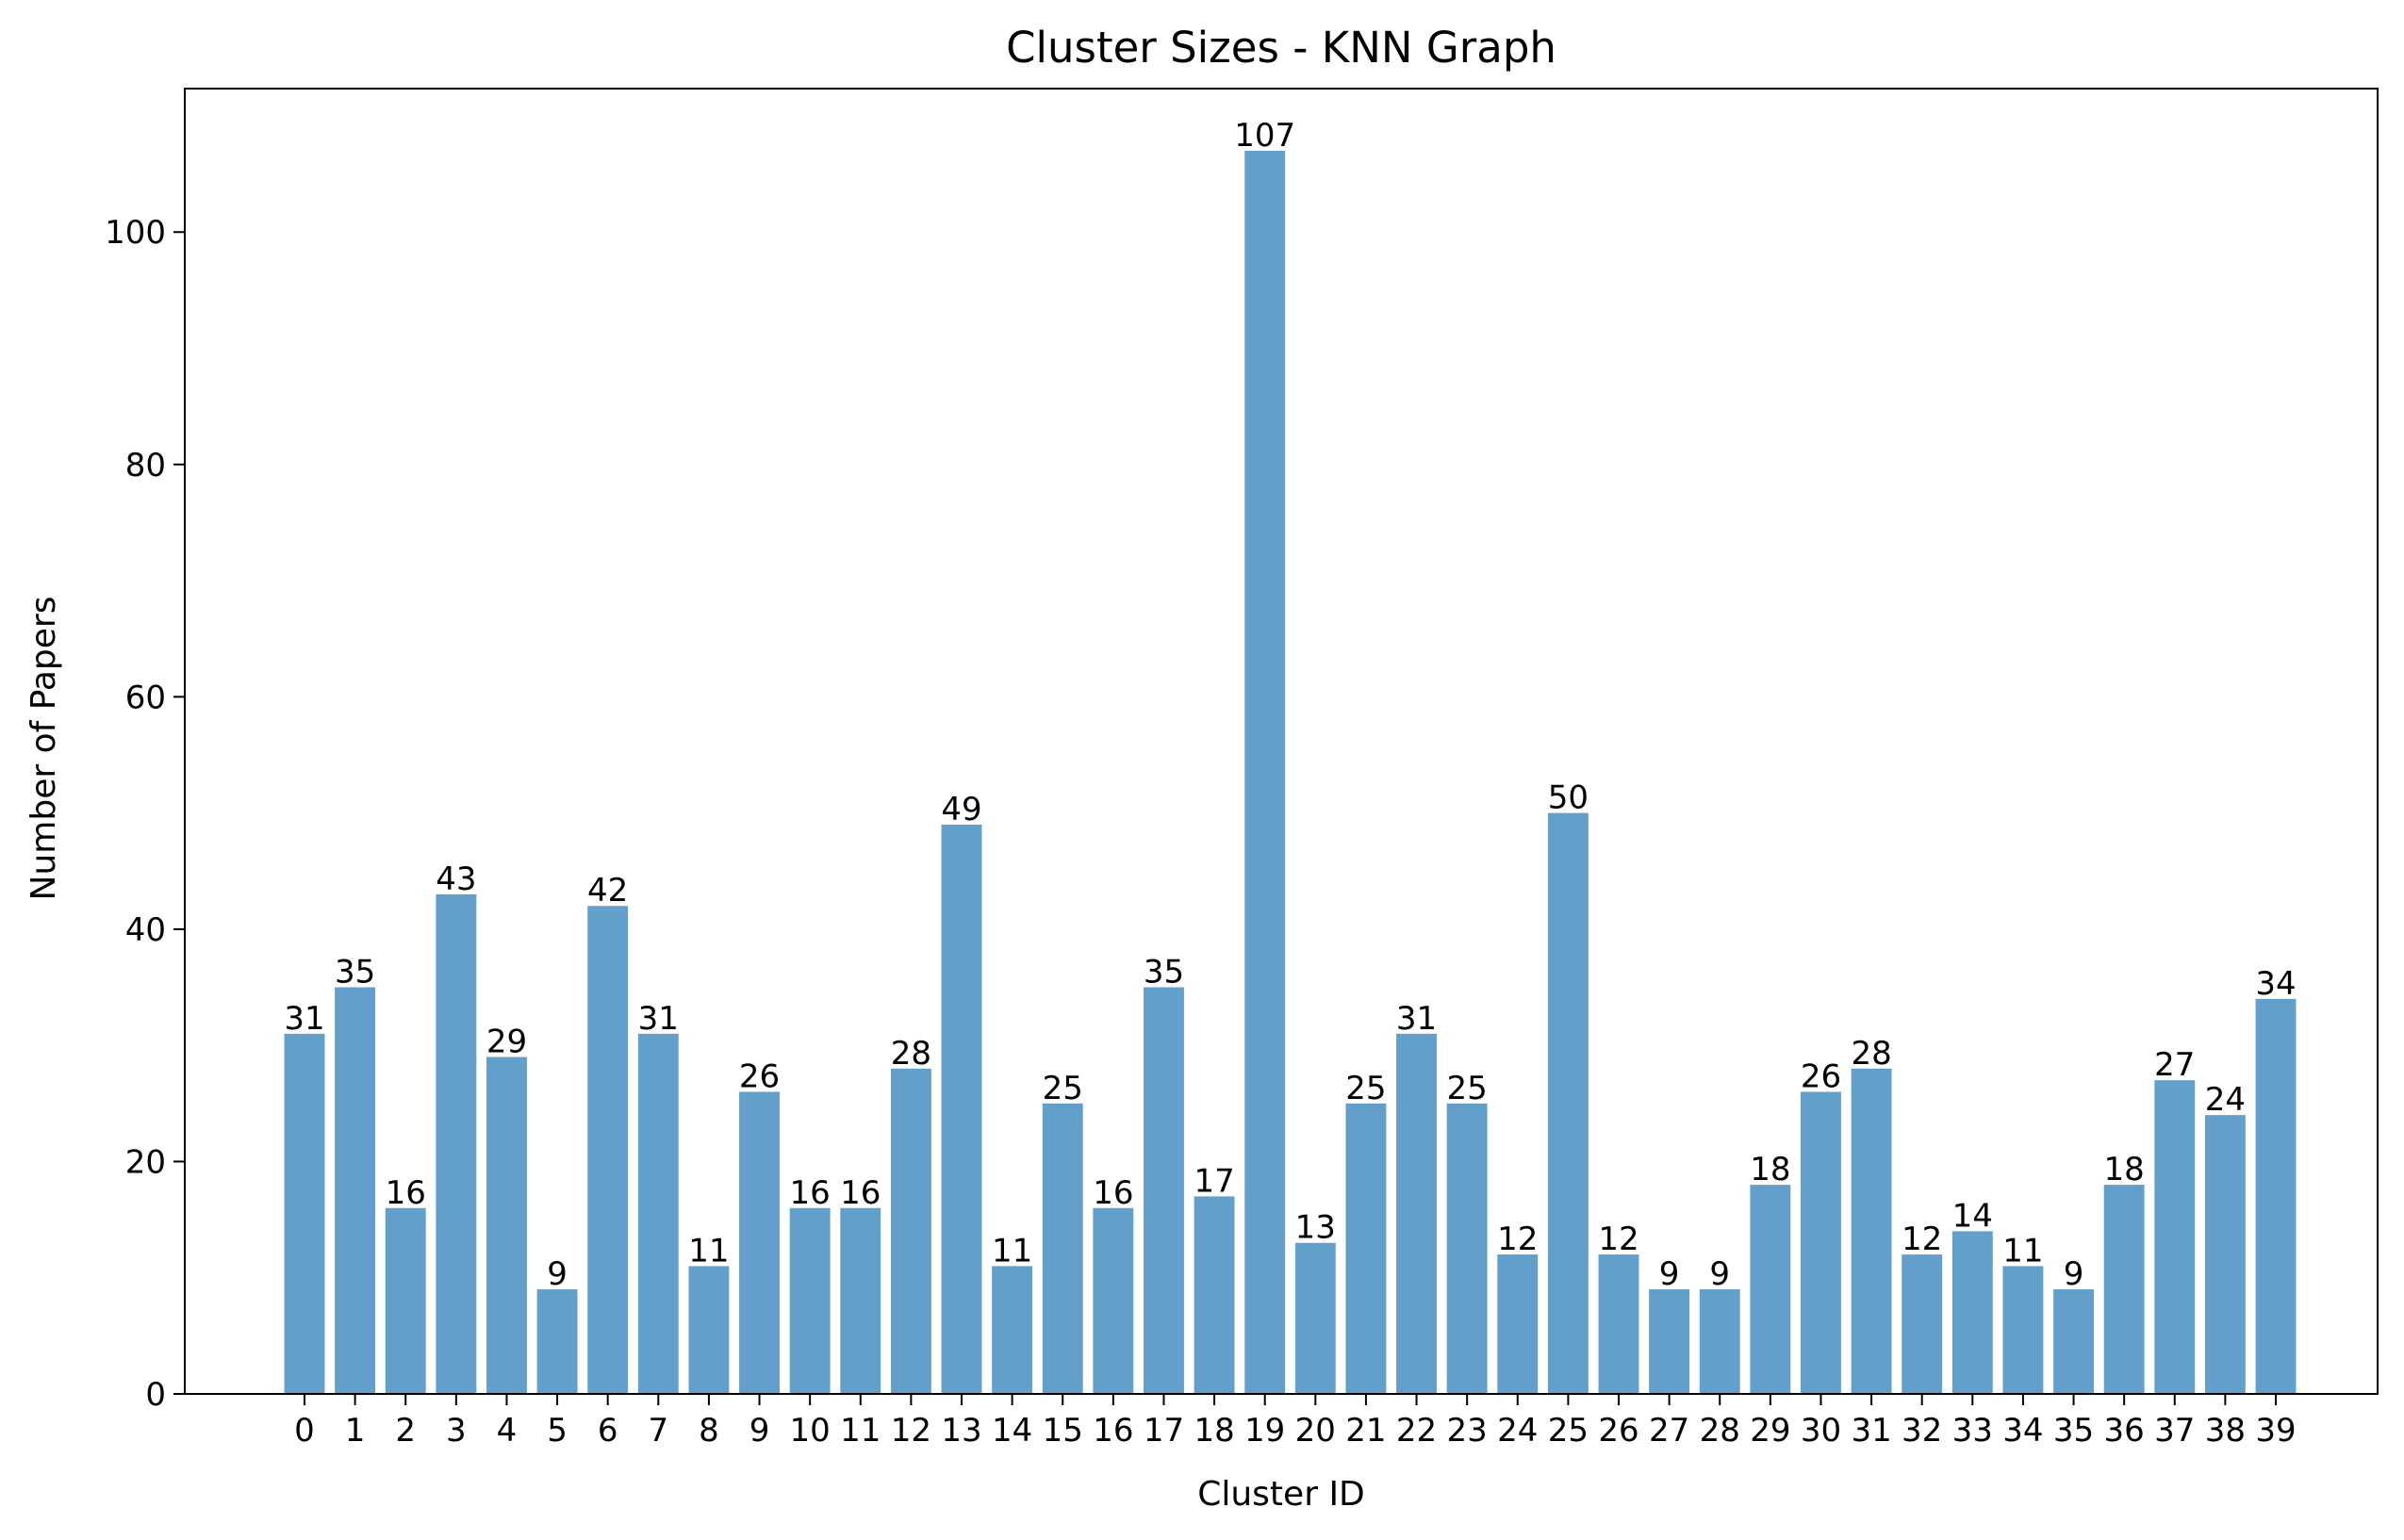  I want to click on data-label-19: 107, so click(1264, 136).